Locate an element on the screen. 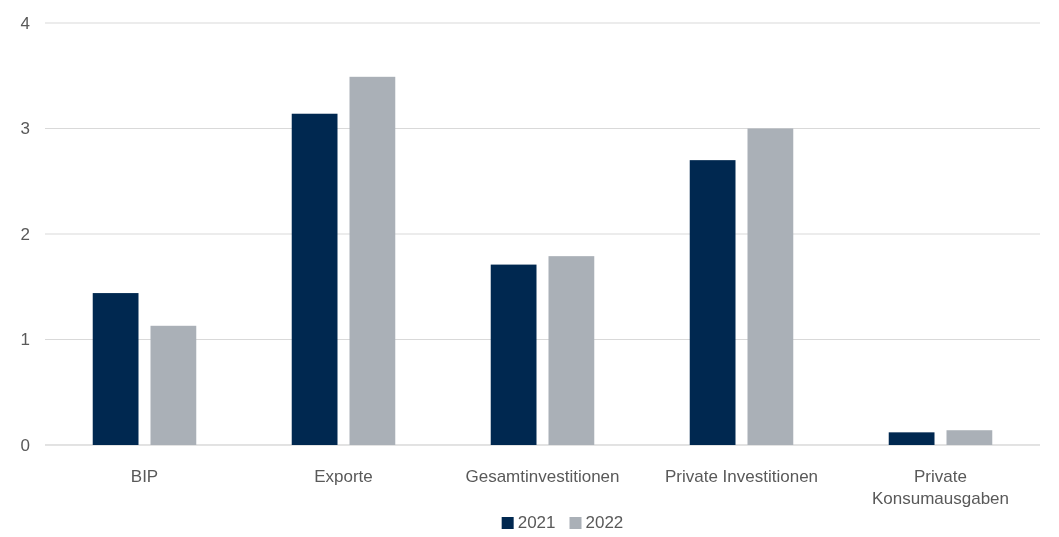 This screenshot has width=1059, height=537. x-tick-label: Gesamtinvestitionen is located at coordinates (542, 476).